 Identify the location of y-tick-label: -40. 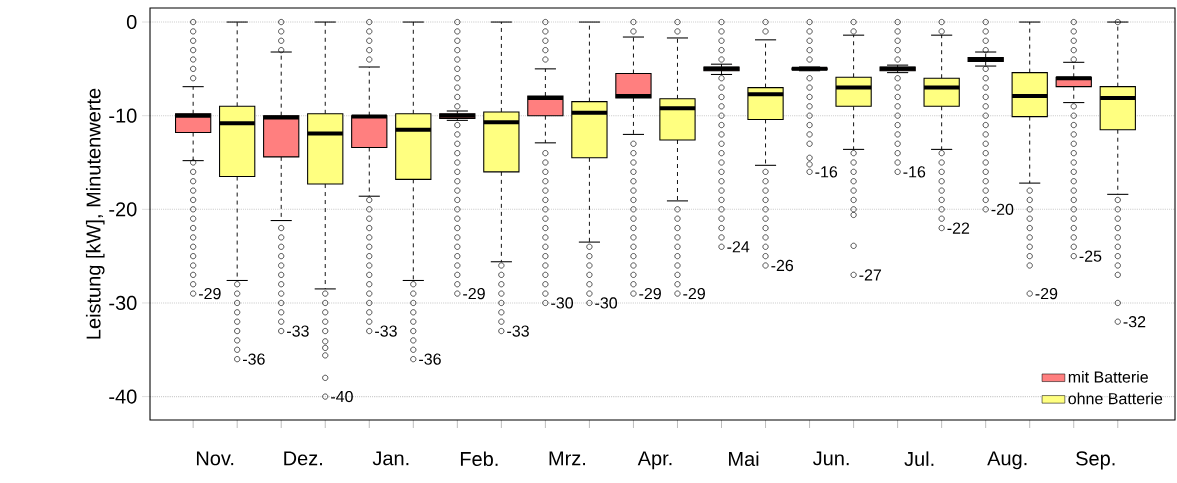
(123, 396).